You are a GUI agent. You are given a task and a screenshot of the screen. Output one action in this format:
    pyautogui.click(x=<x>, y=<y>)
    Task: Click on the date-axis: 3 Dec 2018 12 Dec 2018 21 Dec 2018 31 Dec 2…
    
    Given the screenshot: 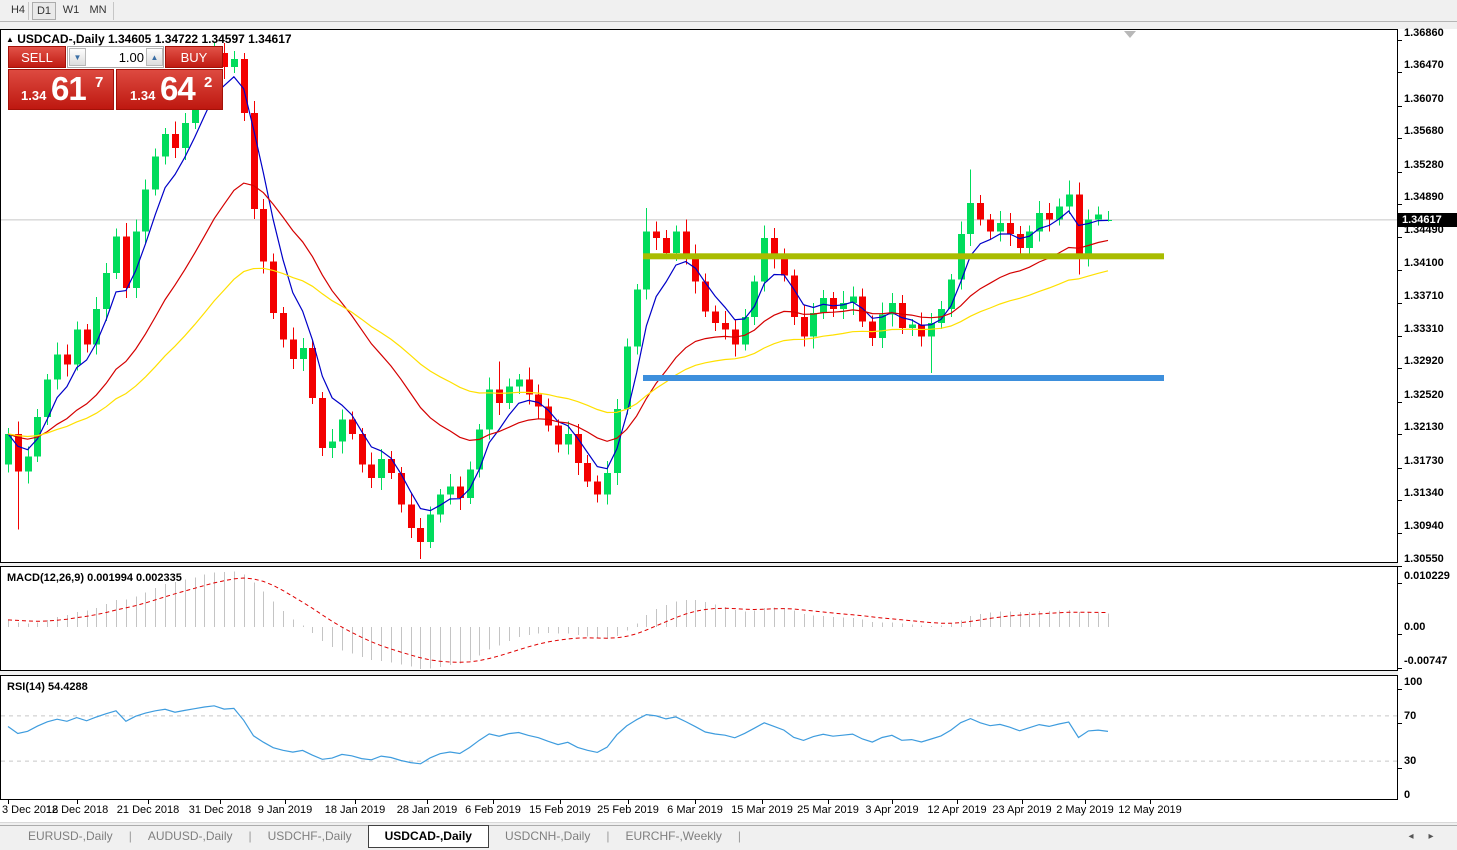 What is the action you would take?
    pyautogui.click(x=728, y=811)
    